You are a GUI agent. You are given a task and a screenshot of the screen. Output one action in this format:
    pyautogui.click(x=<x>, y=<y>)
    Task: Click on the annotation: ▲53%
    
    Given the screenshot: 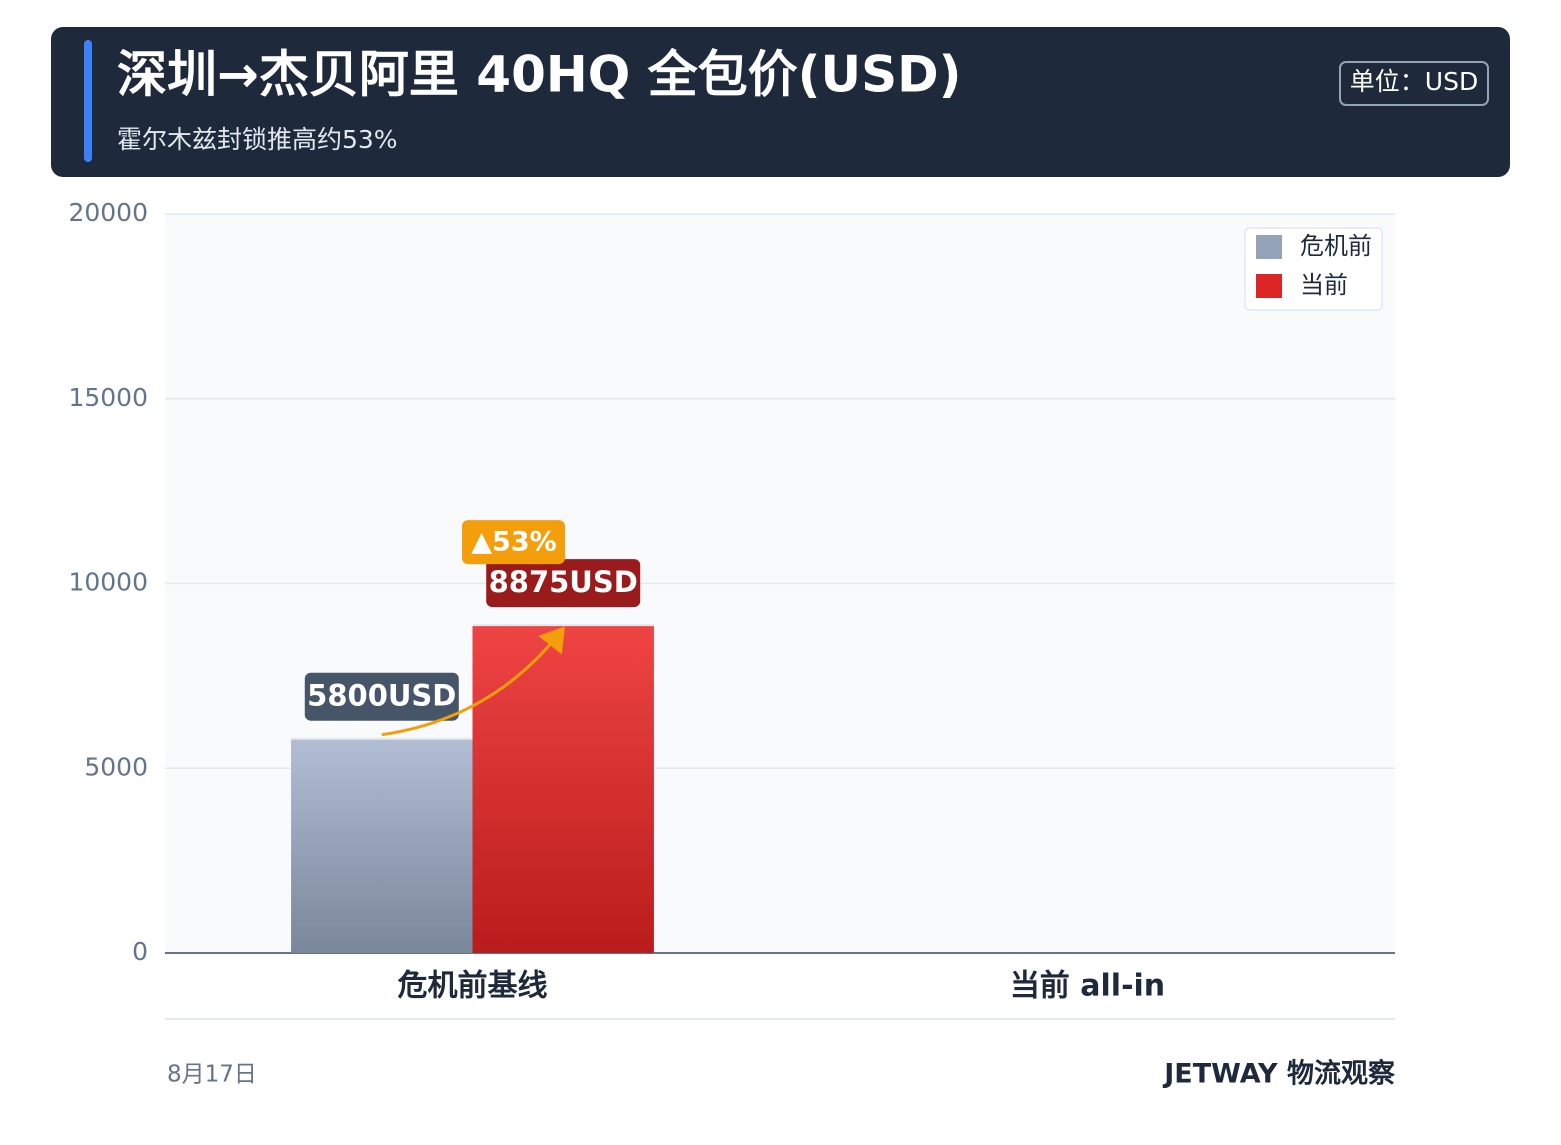 What is the action you would take?
    pyautogui.click(x=513, y=542)
    